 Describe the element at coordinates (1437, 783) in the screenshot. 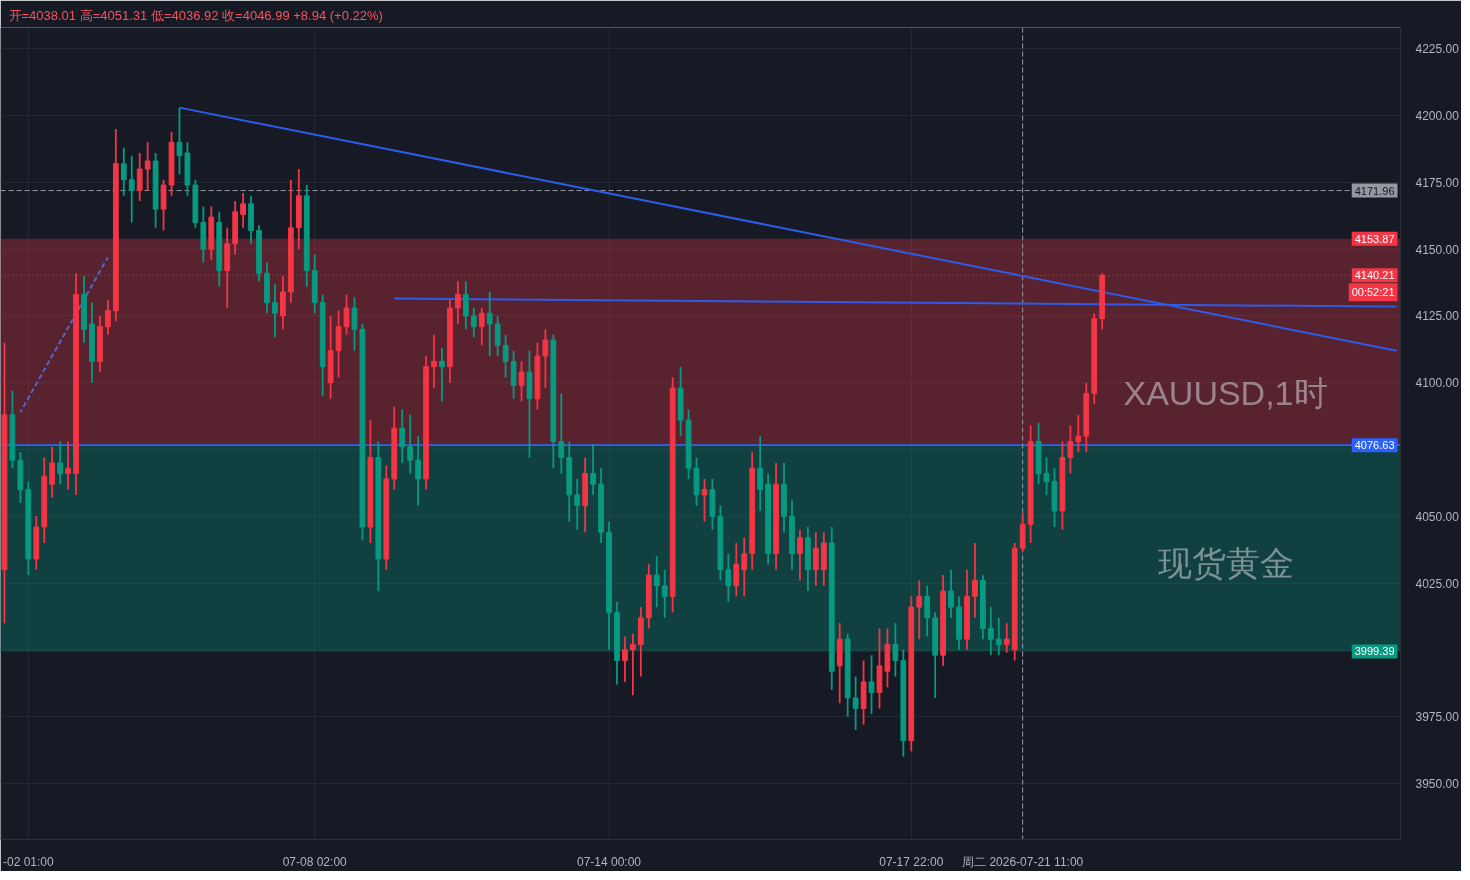

I see `y-tick-label: 3950.00` at that location.